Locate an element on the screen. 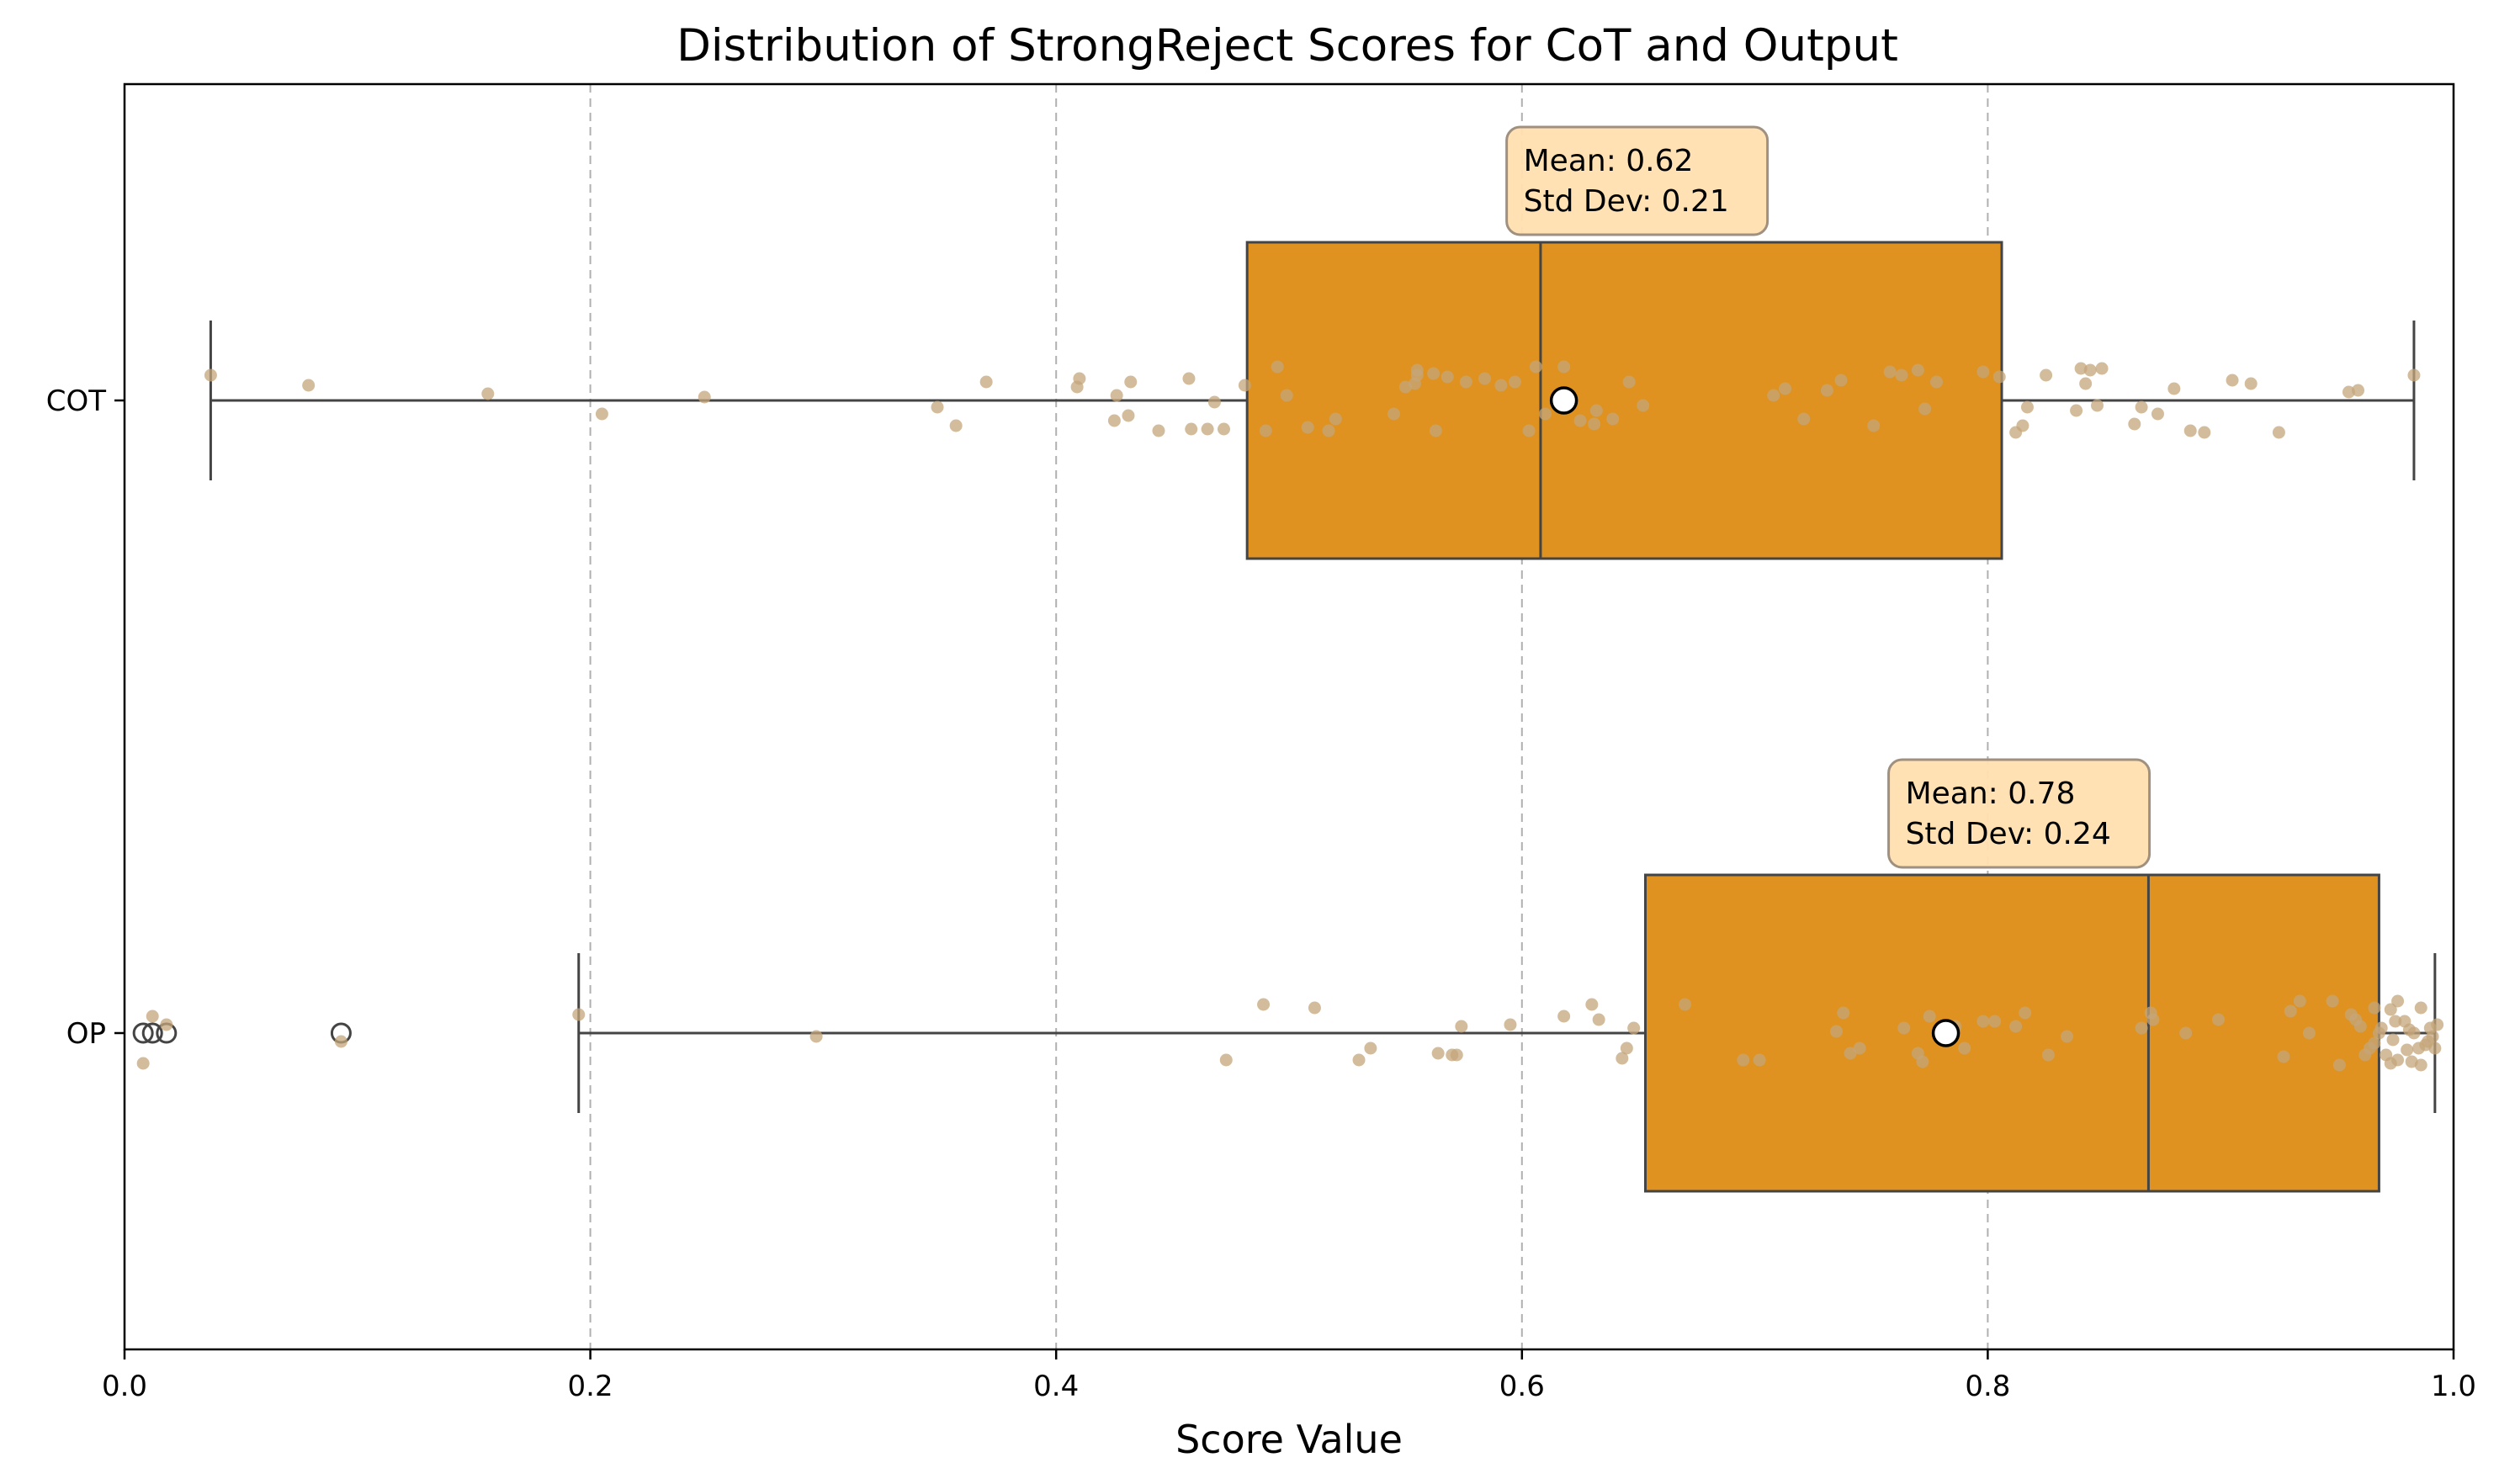 This screenshot has height=1484, width=2499. x-tick-label: 0.6 is located at coordinates (1522, 1386).